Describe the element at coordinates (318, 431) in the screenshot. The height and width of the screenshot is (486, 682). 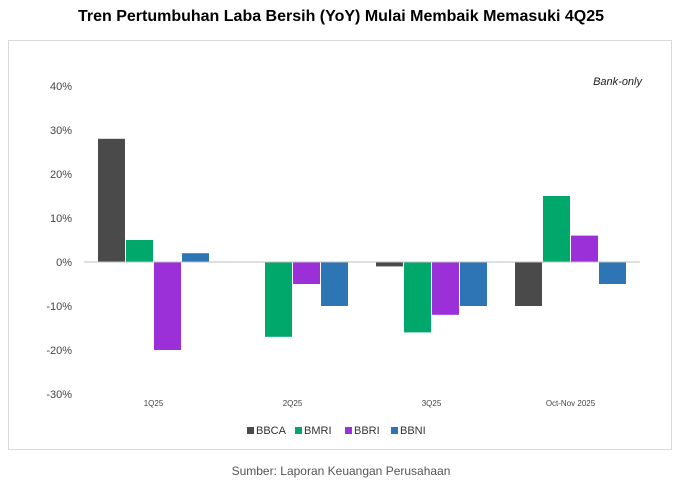
I see `legend-label-bmri: BMRI` at that location.